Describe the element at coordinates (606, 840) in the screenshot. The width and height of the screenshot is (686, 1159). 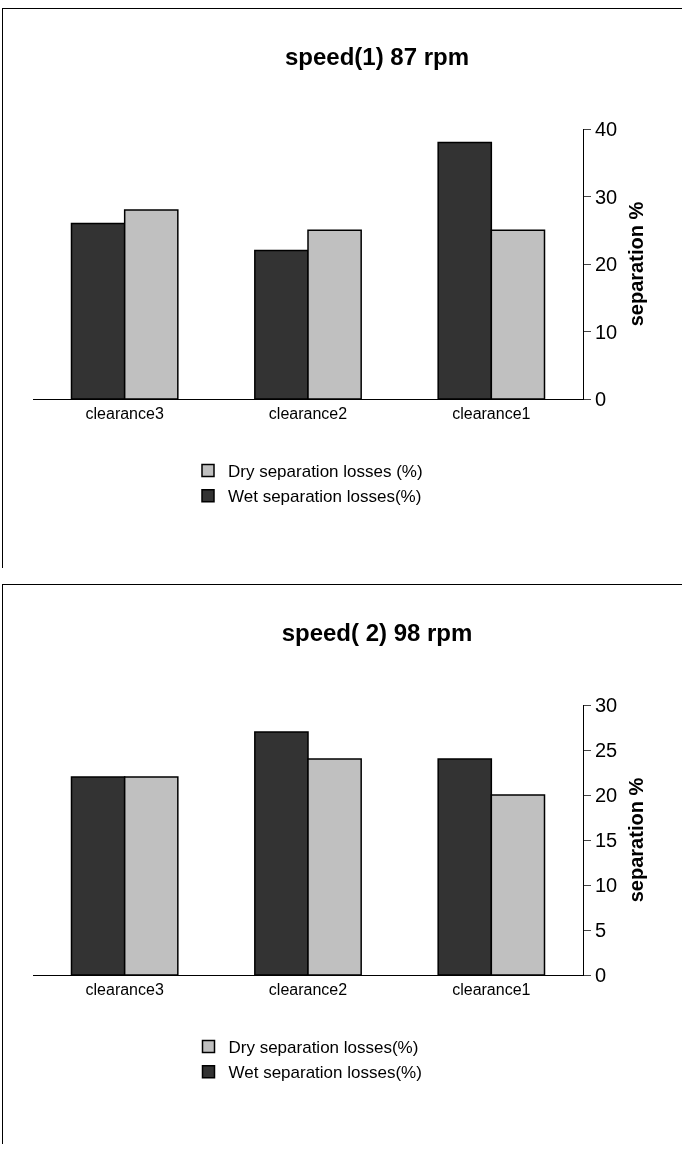
I see `y-tick-label: 15` at that location.